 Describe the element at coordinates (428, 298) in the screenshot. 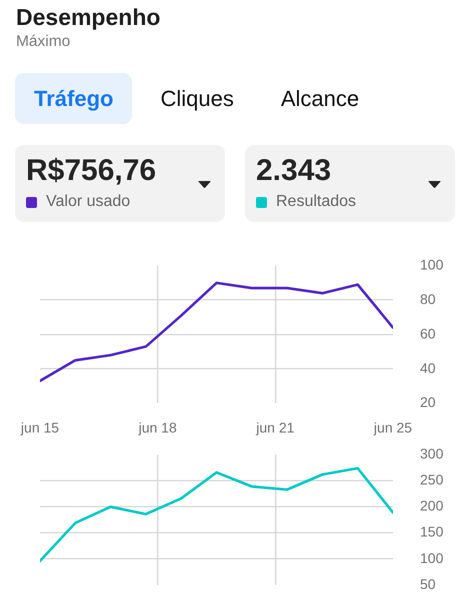

I see `y-tick-label: 80` at that location.